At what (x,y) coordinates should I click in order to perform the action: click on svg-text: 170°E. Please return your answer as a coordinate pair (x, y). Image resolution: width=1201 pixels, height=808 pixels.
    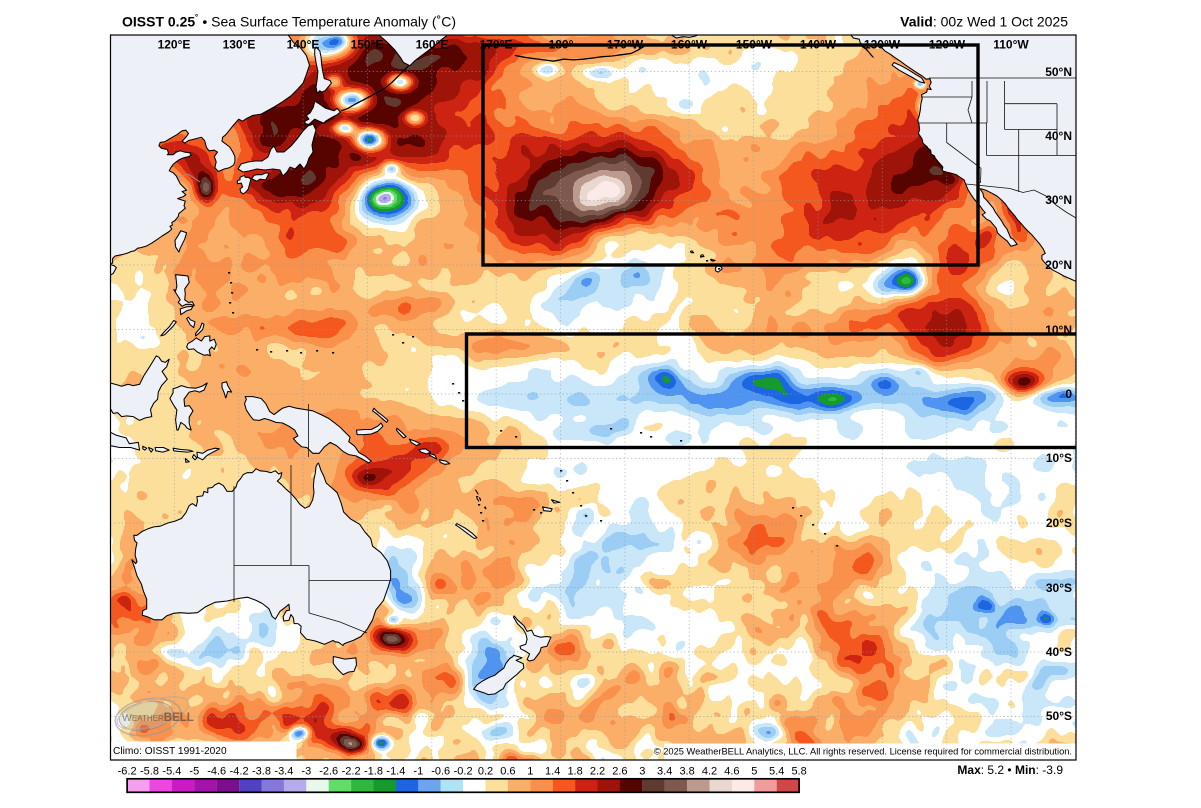
    Looking at the image, I should click on (496, 45).